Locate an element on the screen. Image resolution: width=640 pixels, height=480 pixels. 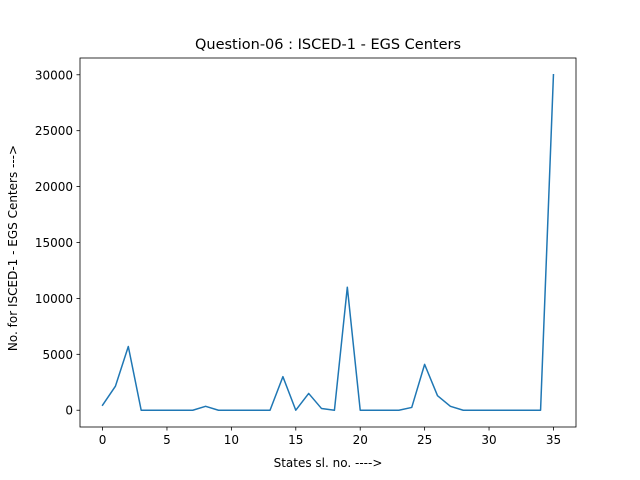
x-tick-label: 10 is located at coordinates (231, 440).